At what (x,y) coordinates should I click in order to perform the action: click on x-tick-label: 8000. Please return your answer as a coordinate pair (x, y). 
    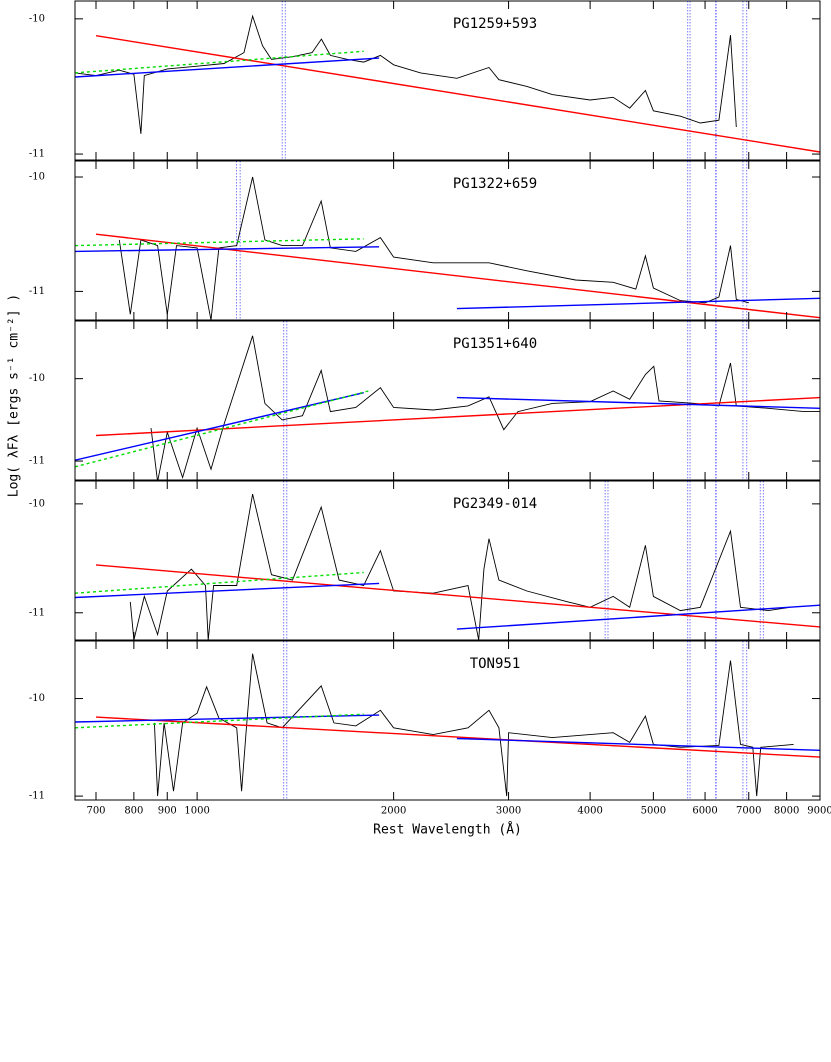
    Looking at the image, I should click on (786, 811).